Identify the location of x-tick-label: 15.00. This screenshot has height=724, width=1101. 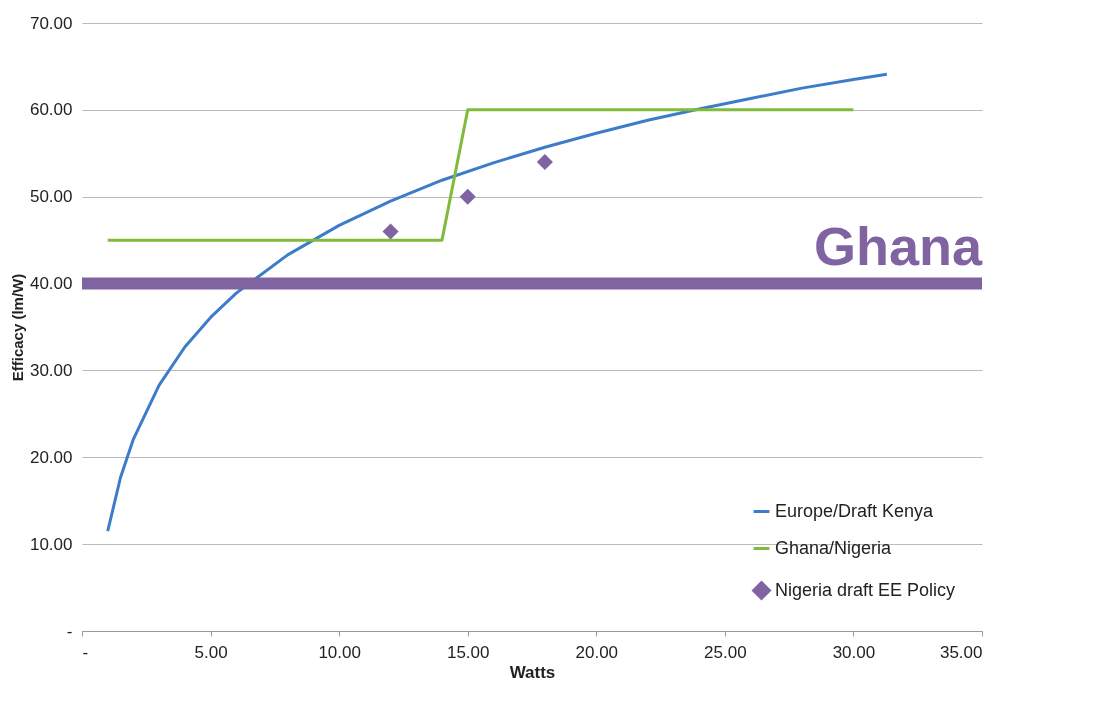
(468, 652).